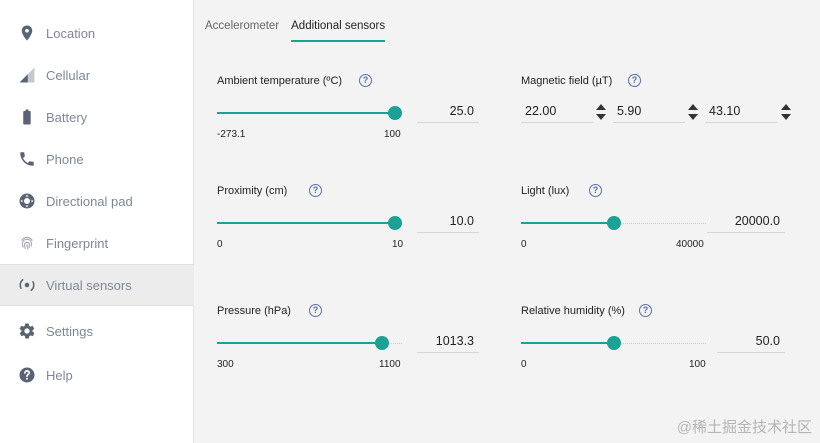 This screenshot has height=443, width=820. I want to click on sidebar-item-directional-pad: Directional pad, so click(97, 201).